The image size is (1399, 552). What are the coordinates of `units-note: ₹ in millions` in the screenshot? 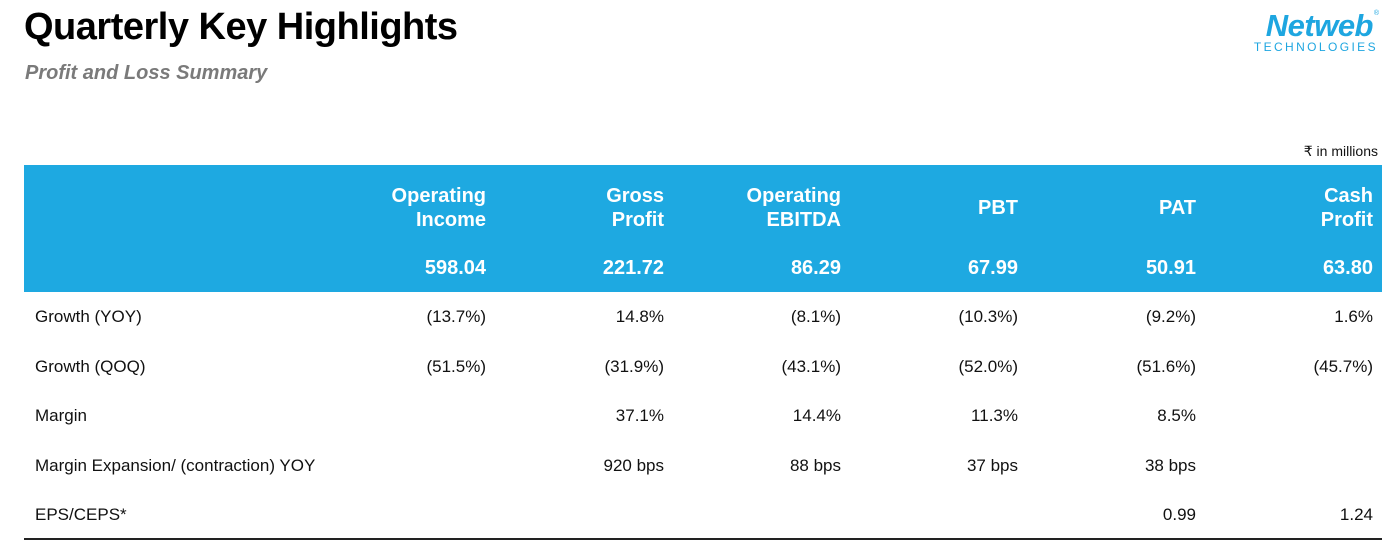 It's located at (1340, 151).